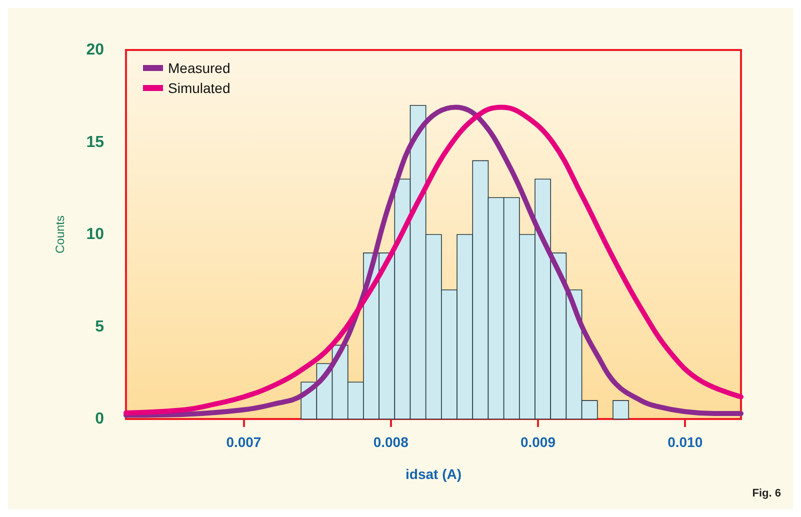 The height and width of the screenshot is (517, 801). I want to click on caption: Fig. 6, so click(767, 494).